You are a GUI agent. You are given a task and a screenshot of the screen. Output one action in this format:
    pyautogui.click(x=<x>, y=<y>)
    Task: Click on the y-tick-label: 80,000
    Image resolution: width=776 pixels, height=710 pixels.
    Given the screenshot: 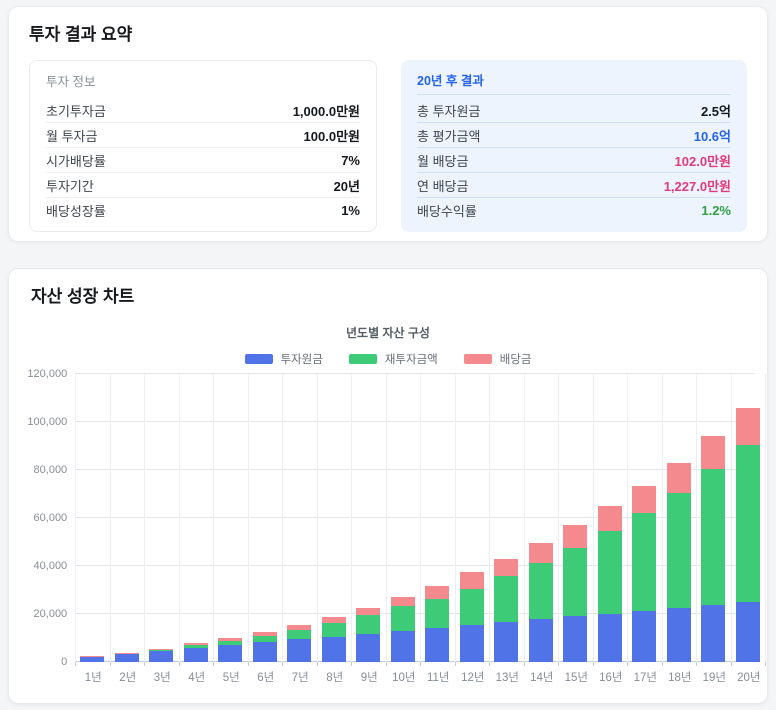 What is the action you would take?
    pyautogui.click(x=50, y=470)
    